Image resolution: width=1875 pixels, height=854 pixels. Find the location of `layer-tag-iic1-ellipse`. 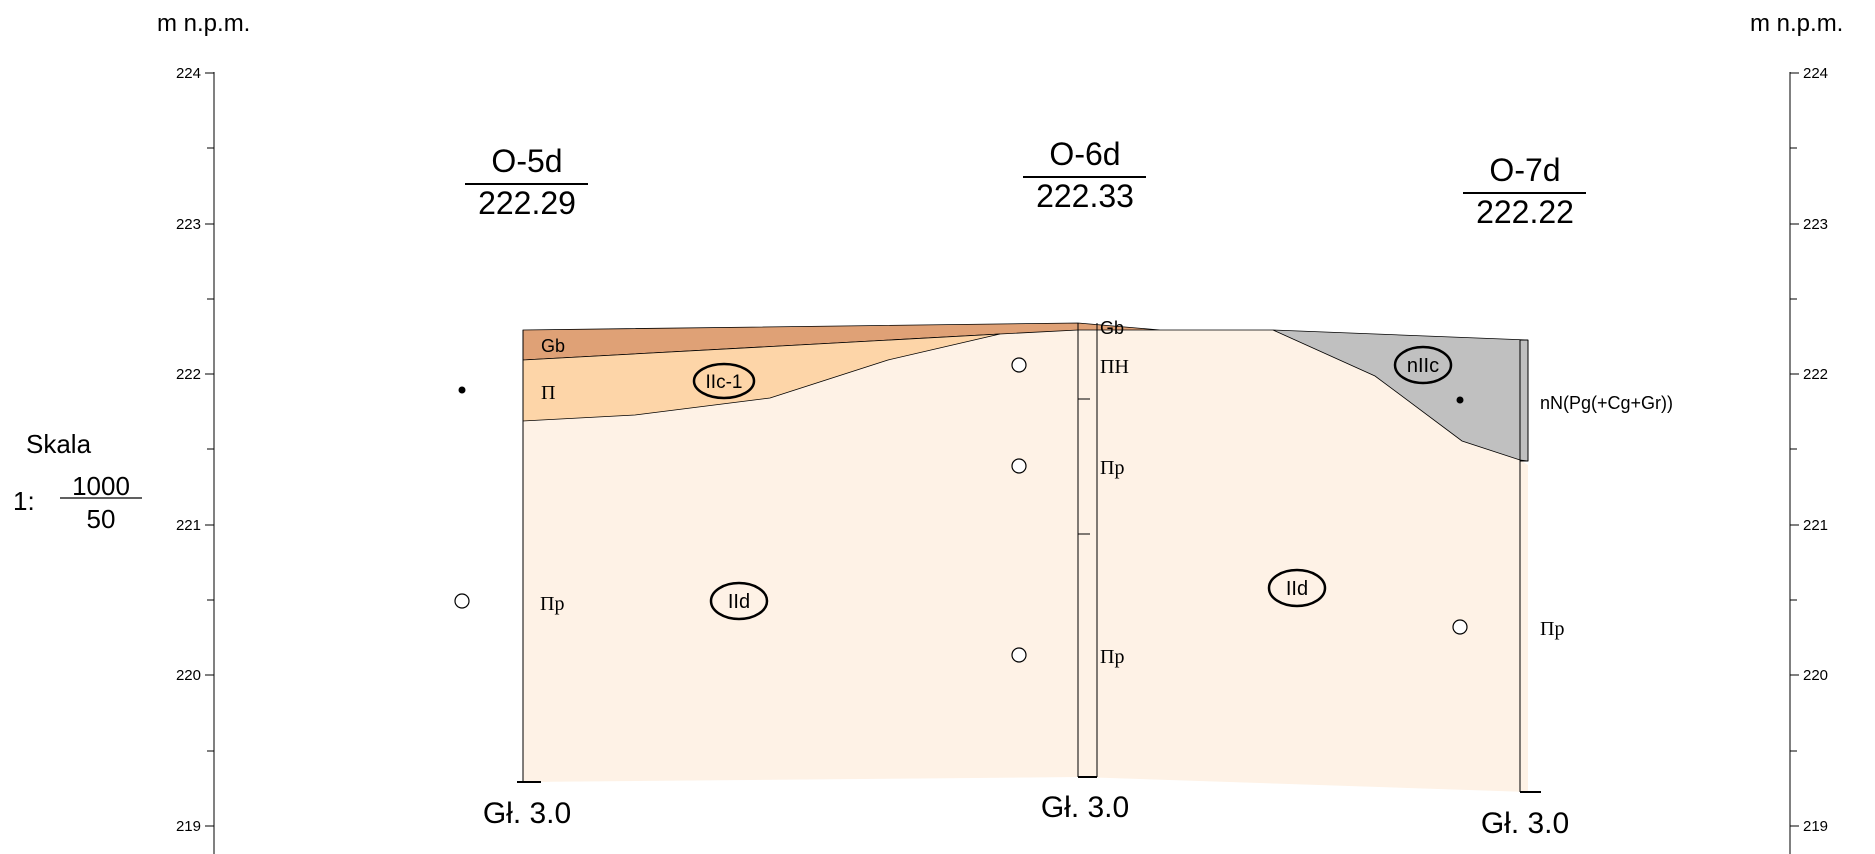

layer-tag-iic1-ellipse is located at coordinates (724, 381).